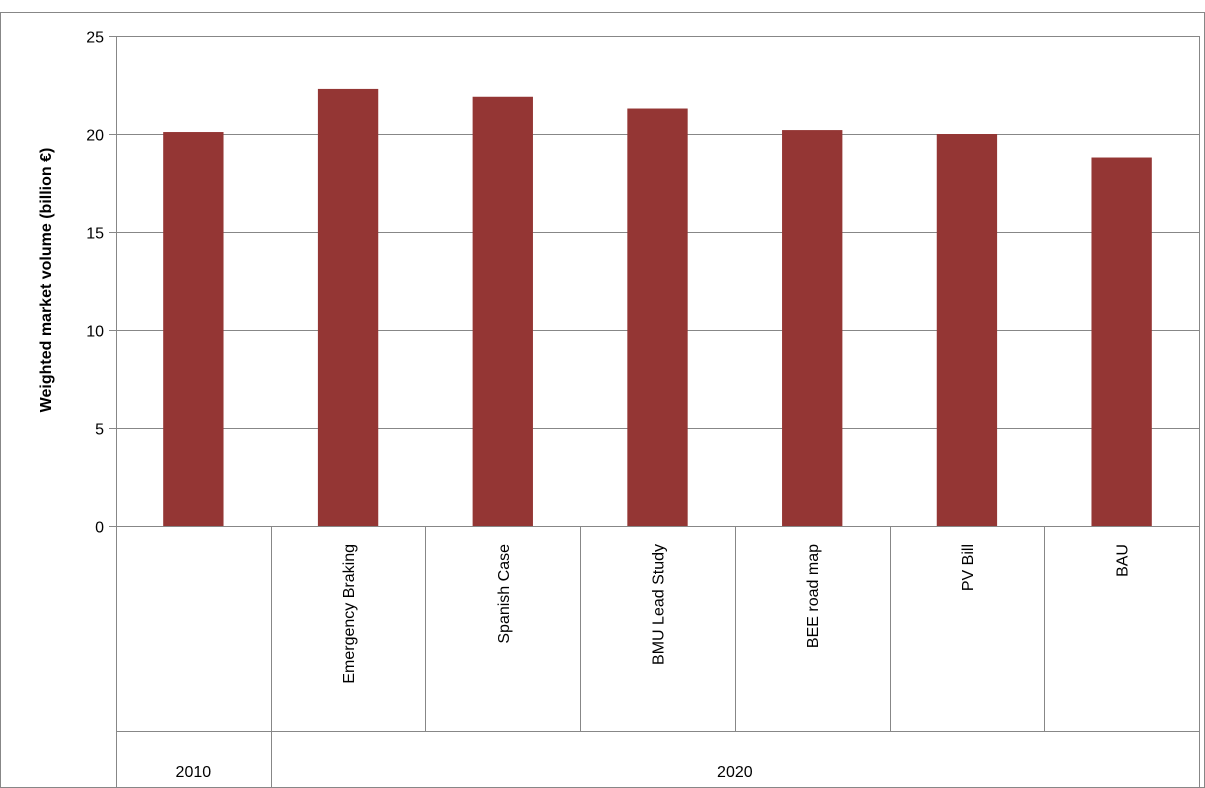  What do you see at coordinates (95, 38) in the screenshot?
I see `y-tick-label: 25` at bounding box center [95, 38].